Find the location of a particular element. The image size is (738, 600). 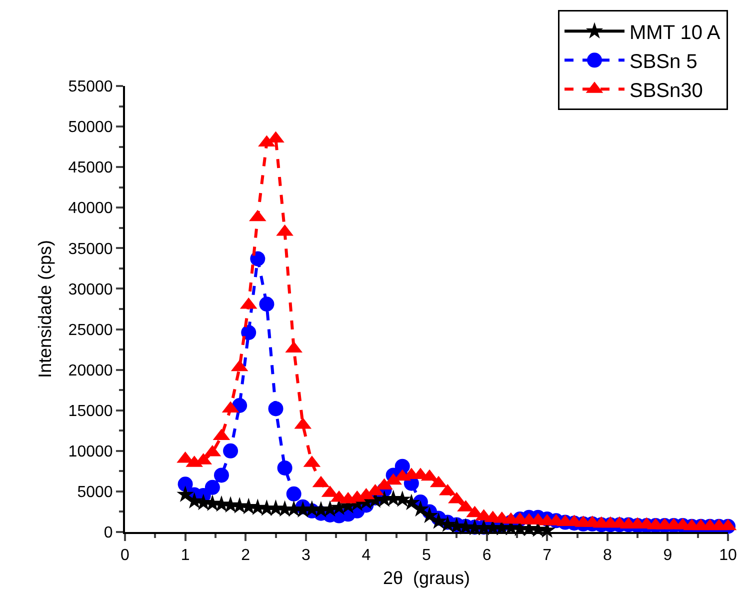

y-tick-label: 25000 is located at coordinates (90, 330).